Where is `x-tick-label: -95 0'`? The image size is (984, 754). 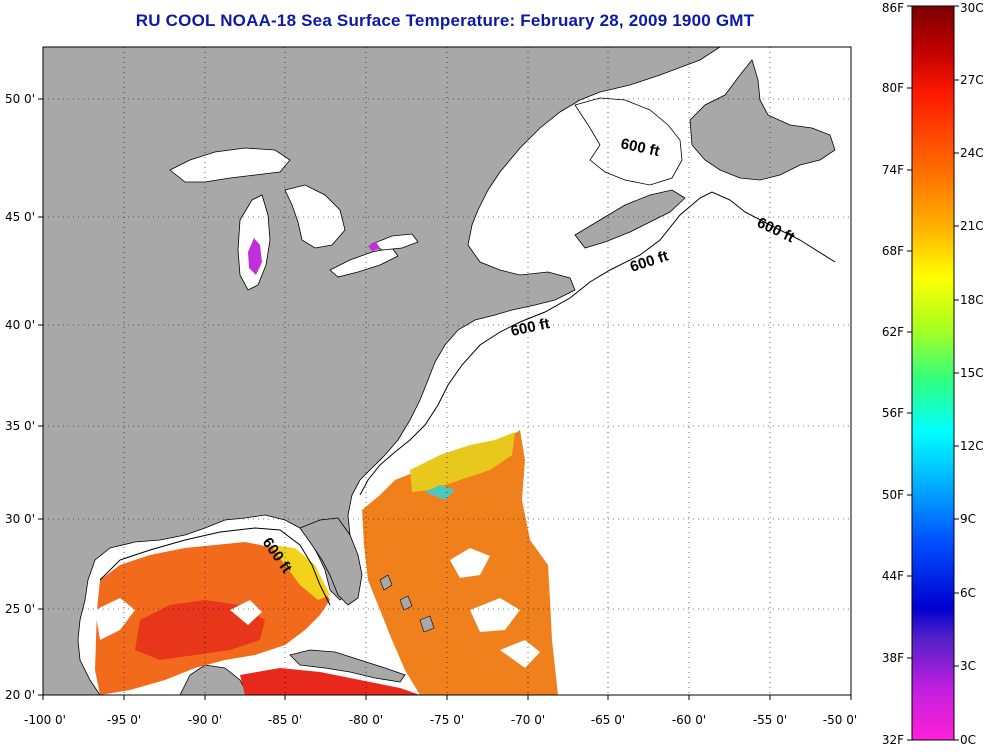 x-tick-label: -95 0' is located at coordinates (124, 720).